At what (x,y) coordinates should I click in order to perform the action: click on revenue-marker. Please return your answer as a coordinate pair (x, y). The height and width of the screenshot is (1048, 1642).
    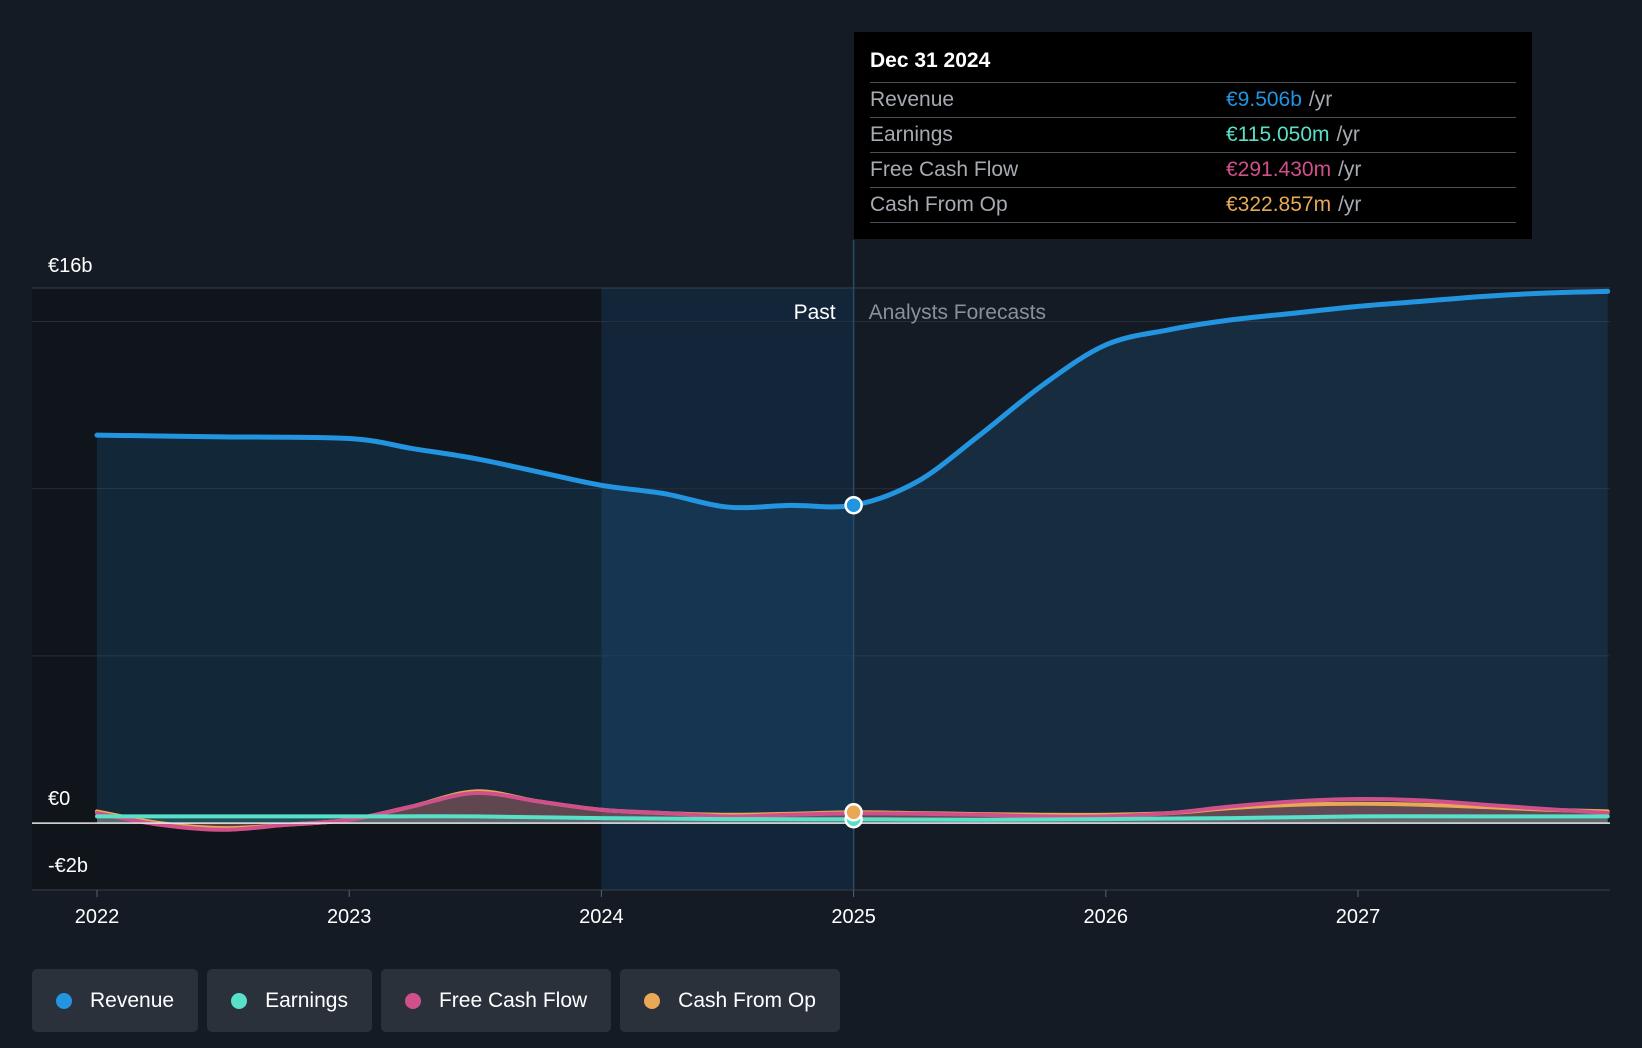
    Looking at the image, I should click on (853, 505).